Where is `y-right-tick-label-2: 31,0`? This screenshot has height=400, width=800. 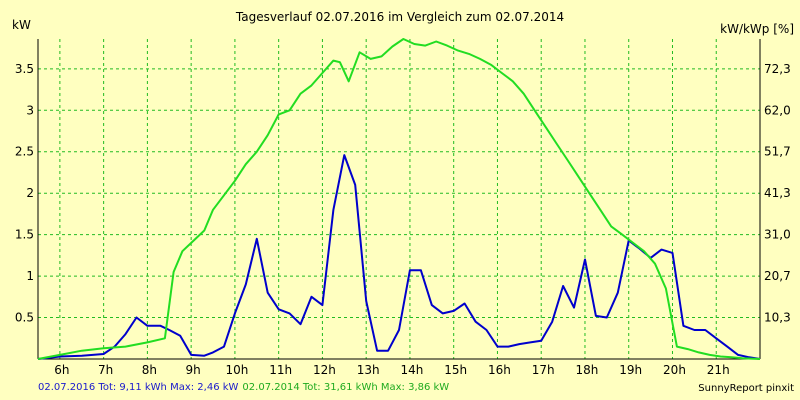
y-right-tick-label-2: 31,0 is located at coordinates (777, 235).